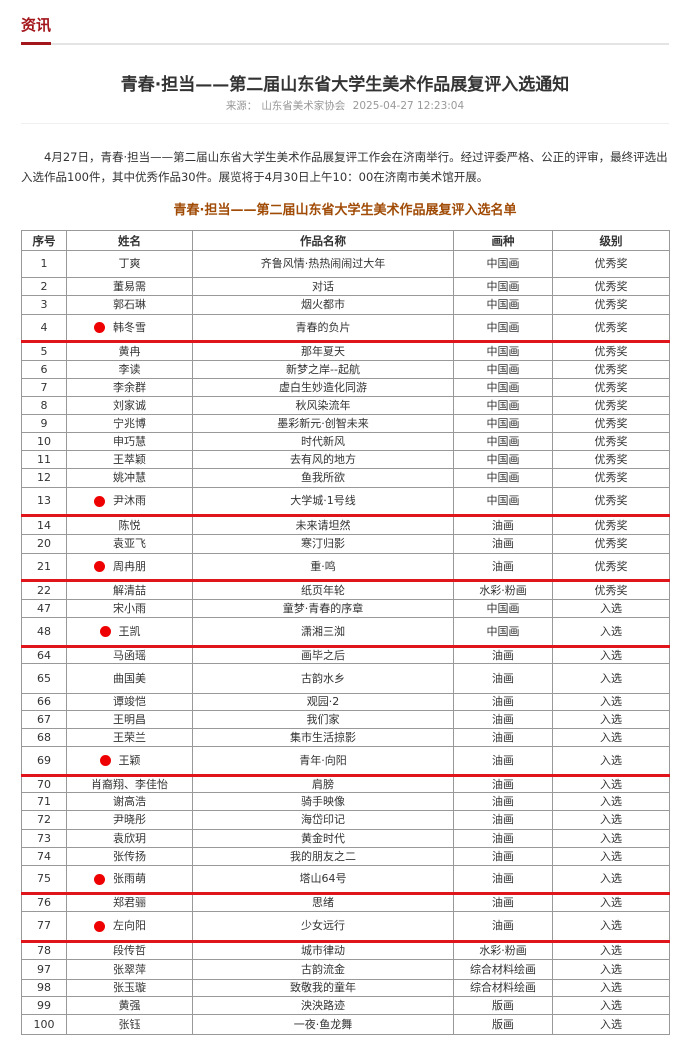 This screenshot has width=690, height=1054. Describe the element at coordinates (129, 387) in the screenshot. I see `cell-name: 李余群` at that location.